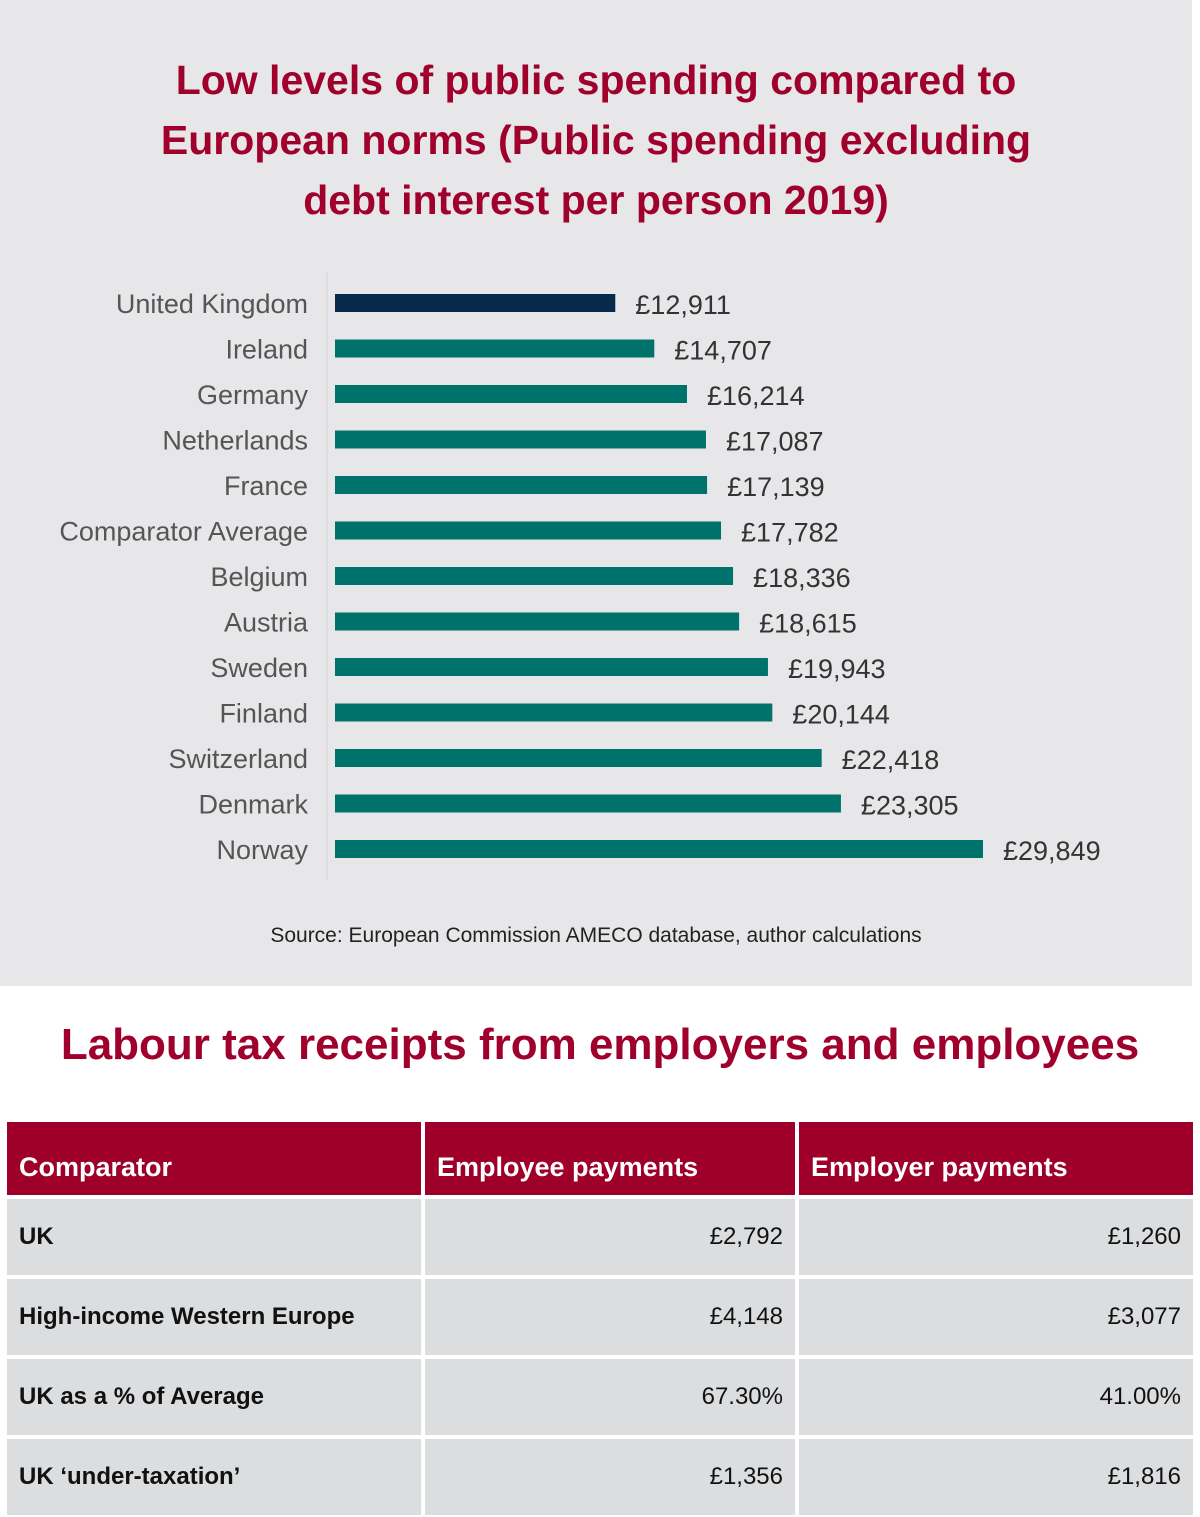 This screenshot has height=1517, width=1200. Describe the element at coordinates (610, 1317) in the screenshot. I see `cell-employee-payments: £4,148` at that location.